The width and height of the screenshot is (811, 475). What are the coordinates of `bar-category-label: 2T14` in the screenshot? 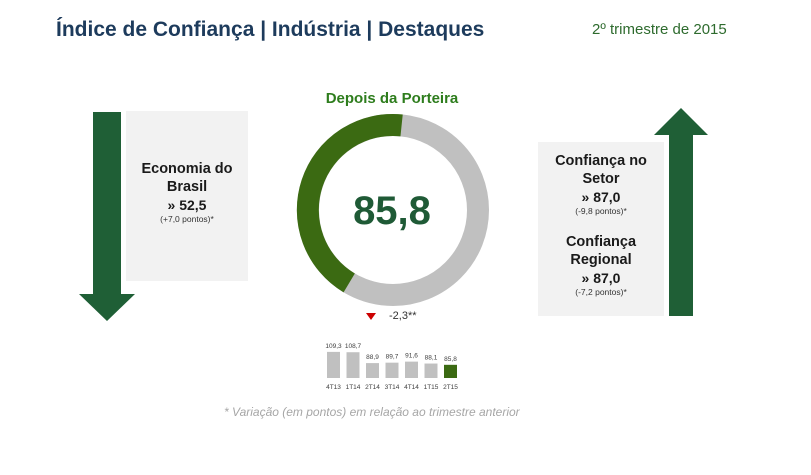 It's located at (372, 387).